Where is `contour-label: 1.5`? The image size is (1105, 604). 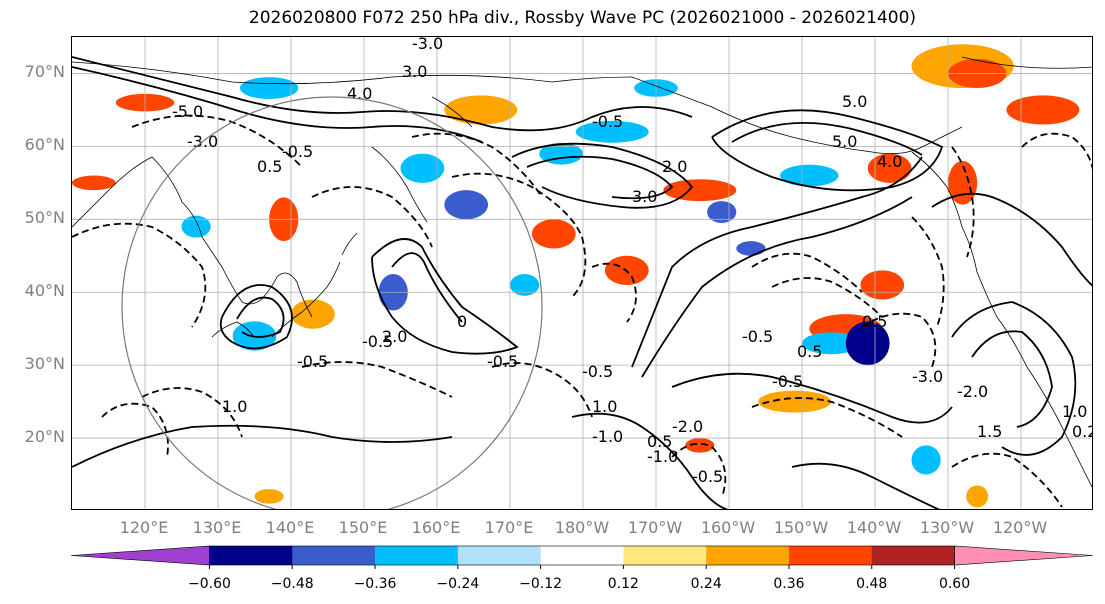
contour-label: 1.5 is located at coordinates (989, 431).